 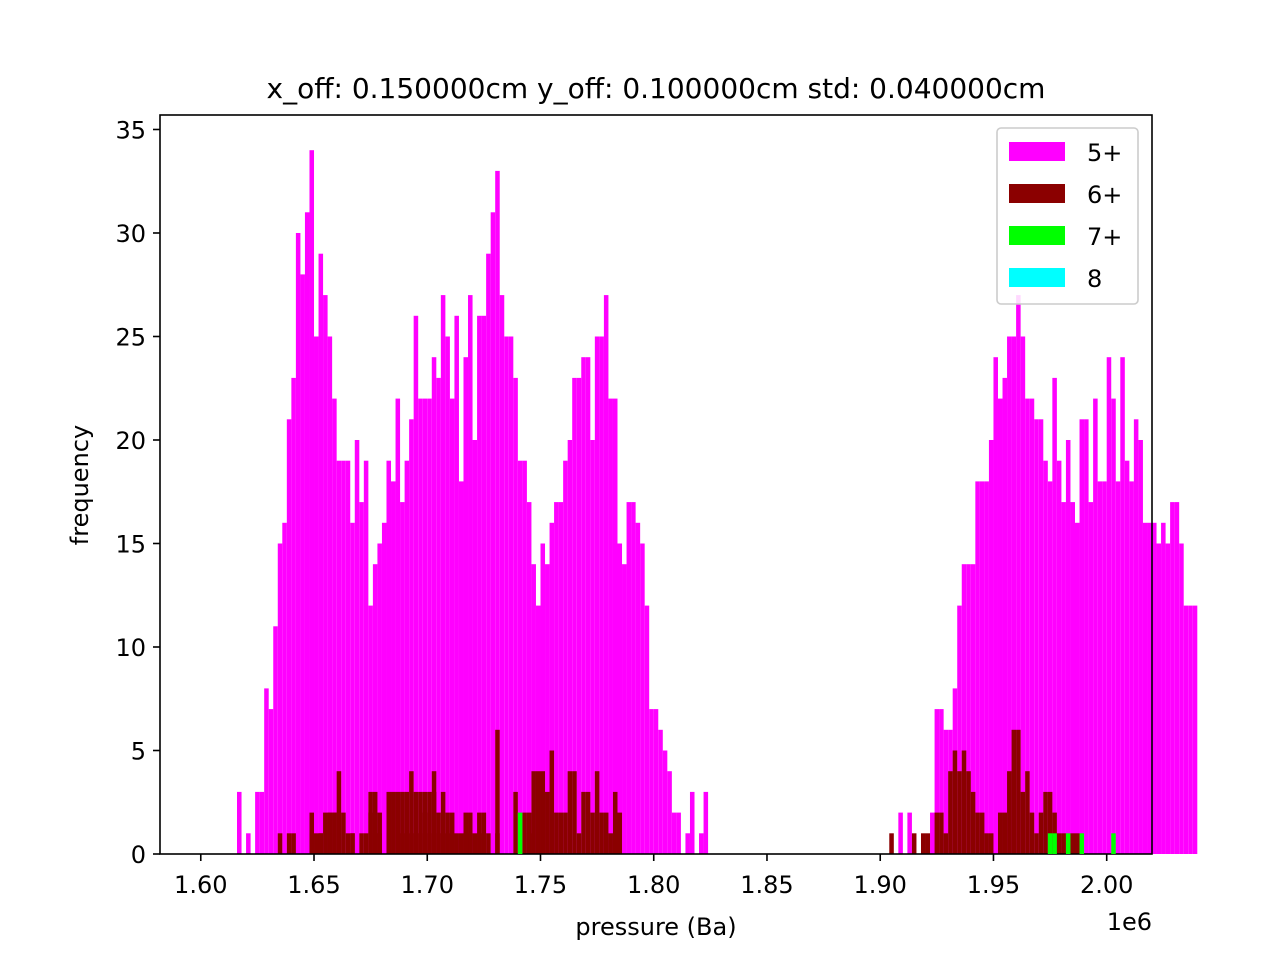 I want to click on legend-frame, so click(x=1067, y=216).